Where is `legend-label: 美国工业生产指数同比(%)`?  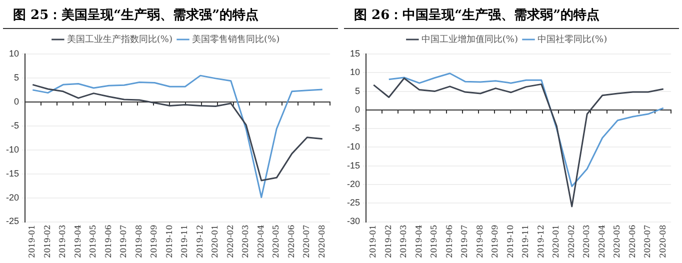
legend-label: 美国工业生产指数同比(%) is located at coordinates (119, 39).